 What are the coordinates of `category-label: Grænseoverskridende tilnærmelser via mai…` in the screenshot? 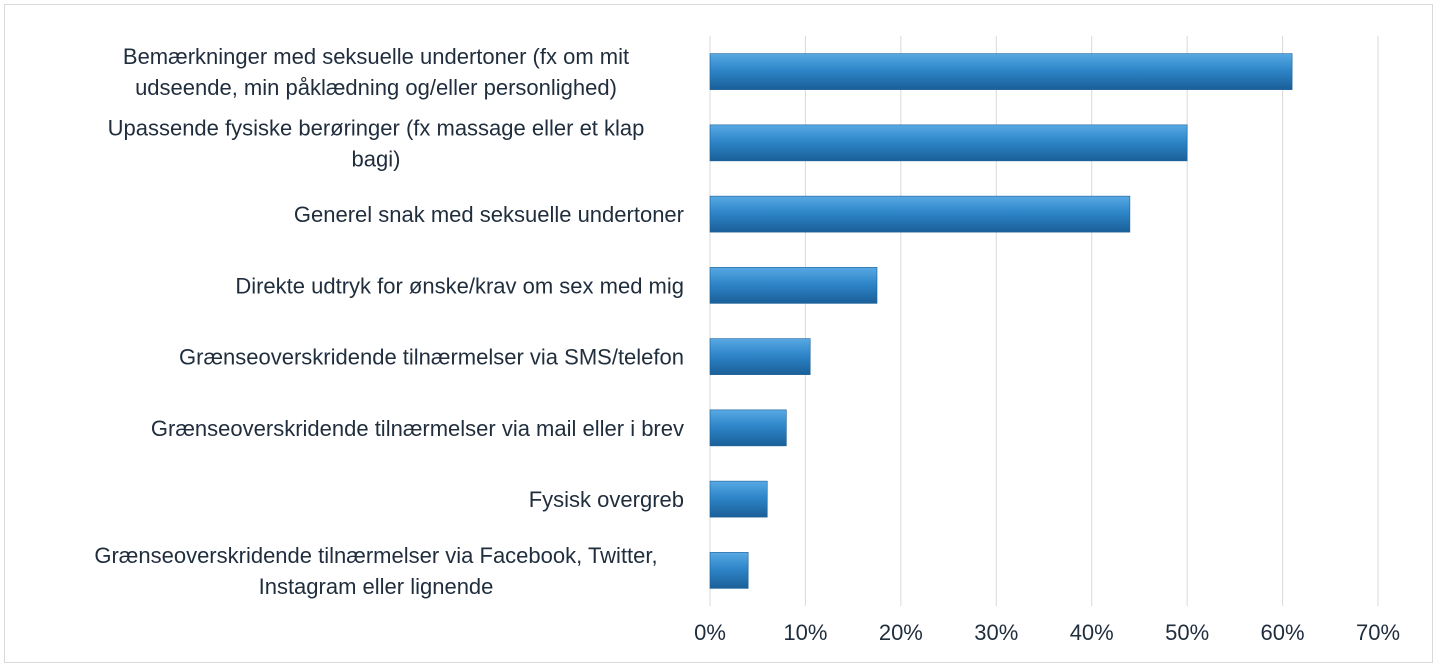 It's located at (417, 428).